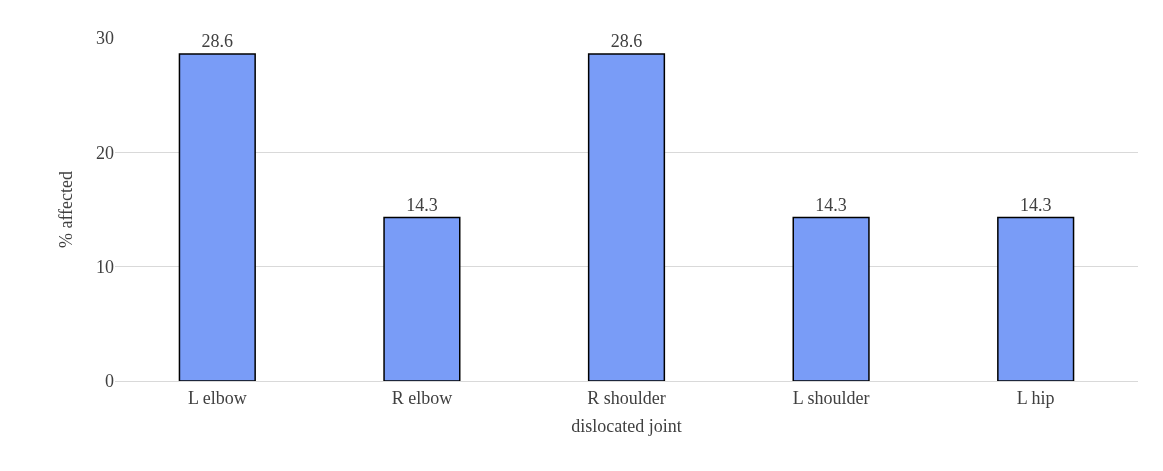 This screenshot has width=1163, height=471. Describe the element at coordinates (626, 397) in the screenshot. I see `x-tick-label: R shoulder` at that location.